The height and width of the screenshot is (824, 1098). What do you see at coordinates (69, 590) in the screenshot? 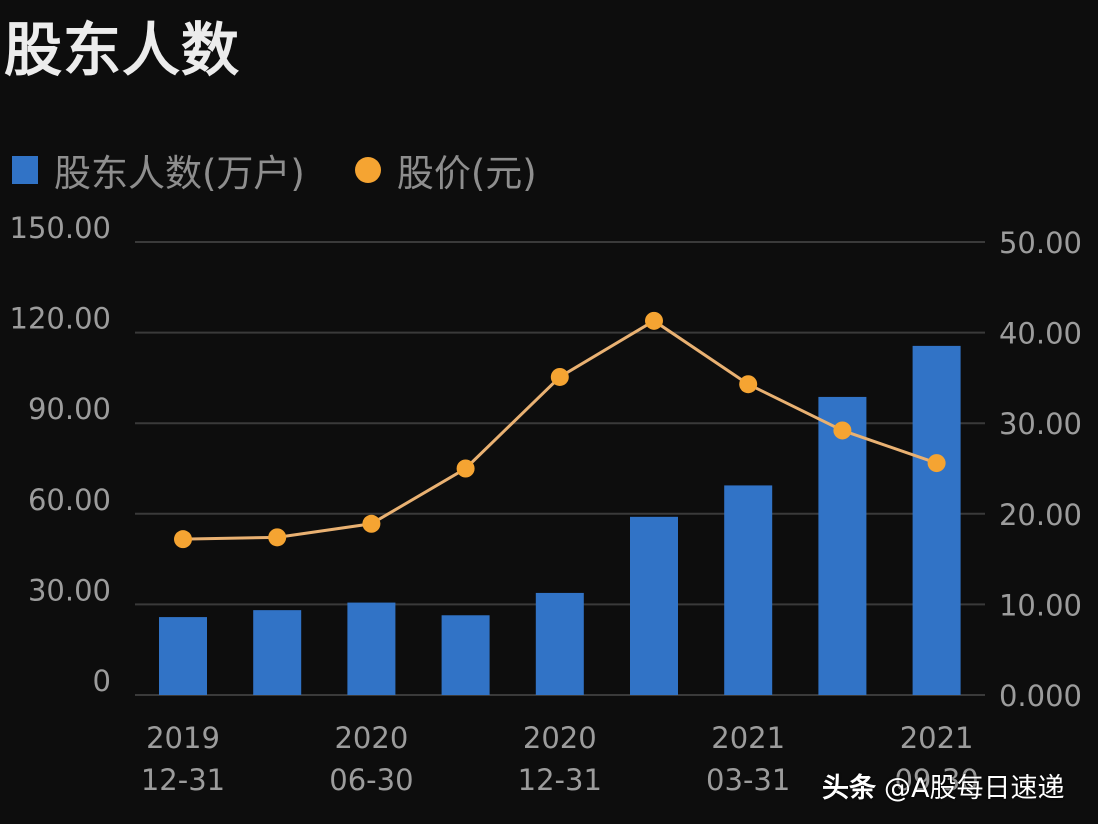
I see `y-left-tick-label: 30.00` at bounding box center [69, 590].